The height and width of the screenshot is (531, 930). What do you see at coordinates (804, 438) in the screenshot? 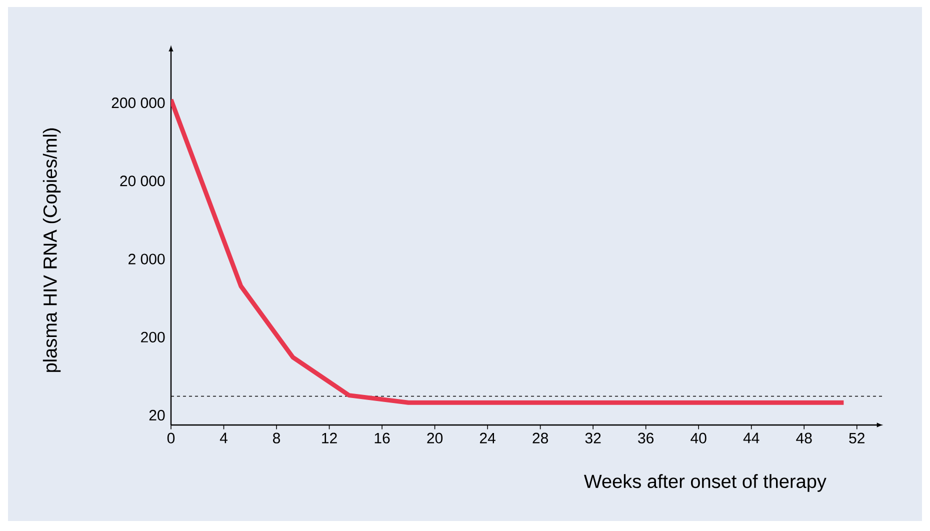
I see `x-tick-label: 48` at bounding box center [804, 438].